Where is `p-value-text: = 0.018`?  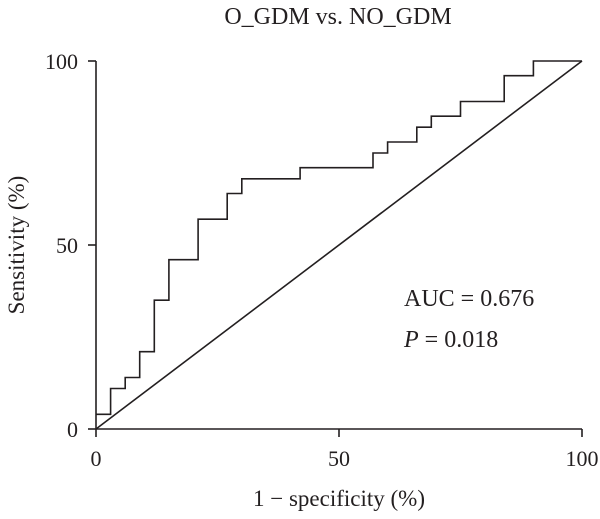
p-value-text: = 0.018 is located at coordinates (459, 340).